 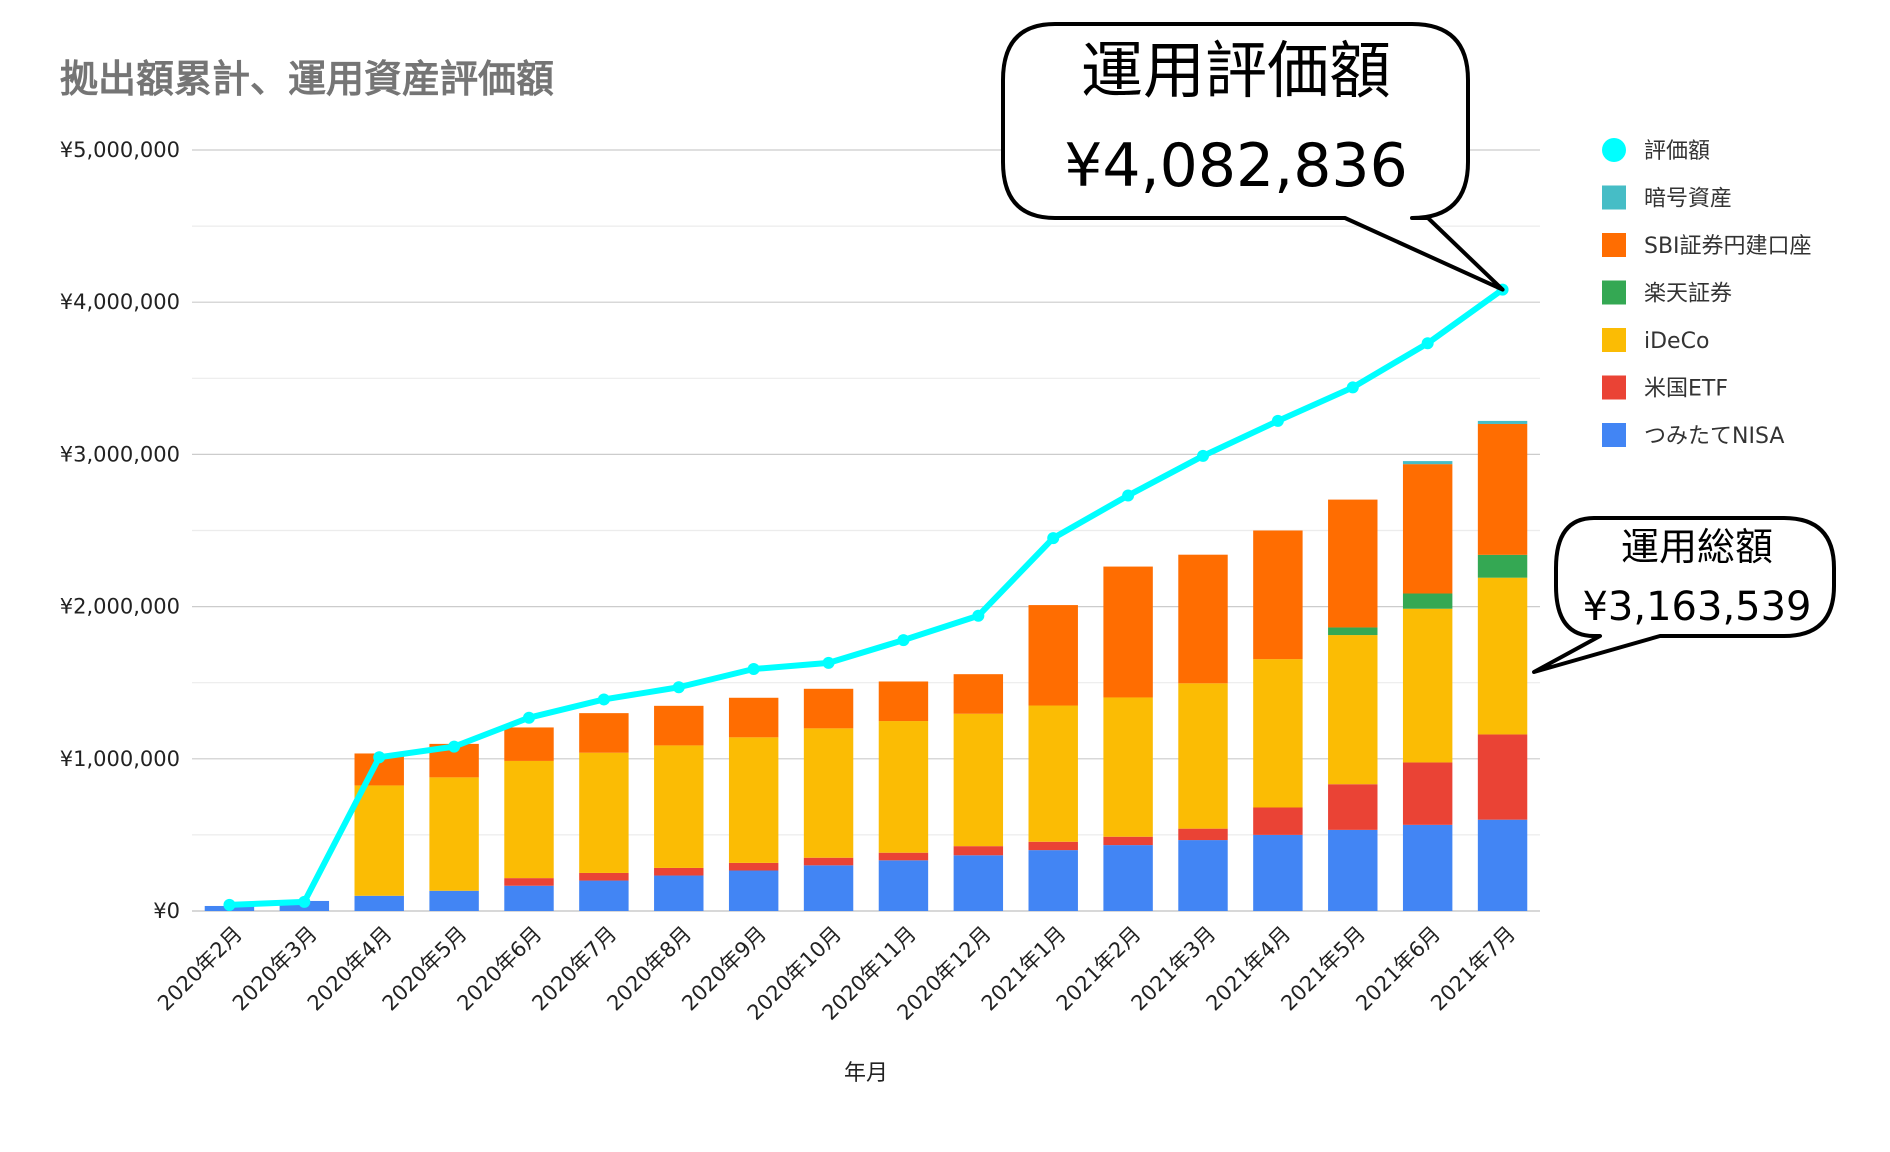 What do you see at coordinates (1728, 246) in the screenshot?
I see `legend-label: SBI証券円建口座` at bounding box center [1728, 246].